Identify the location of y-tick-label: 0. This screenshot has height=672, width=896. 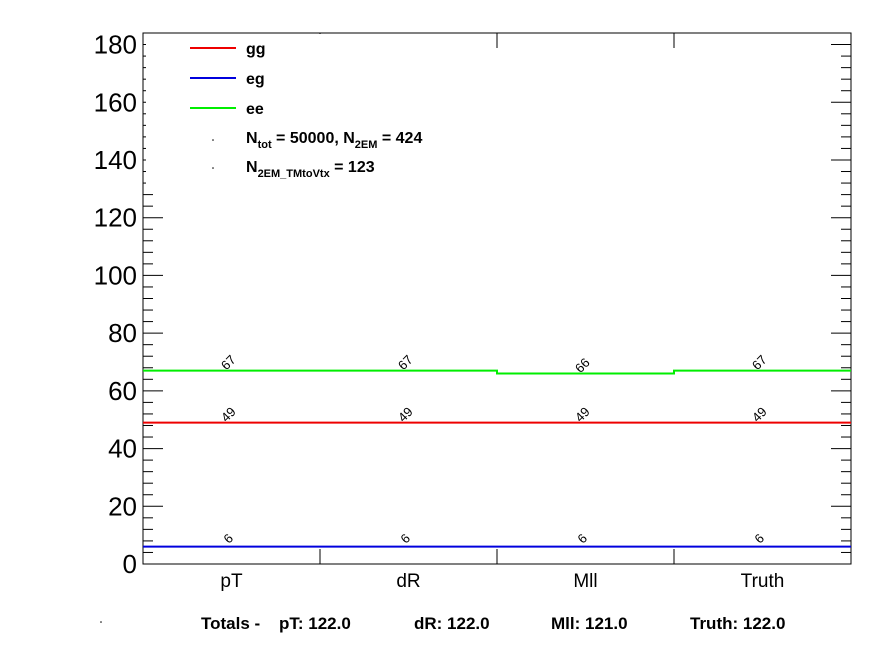
(130, 564).